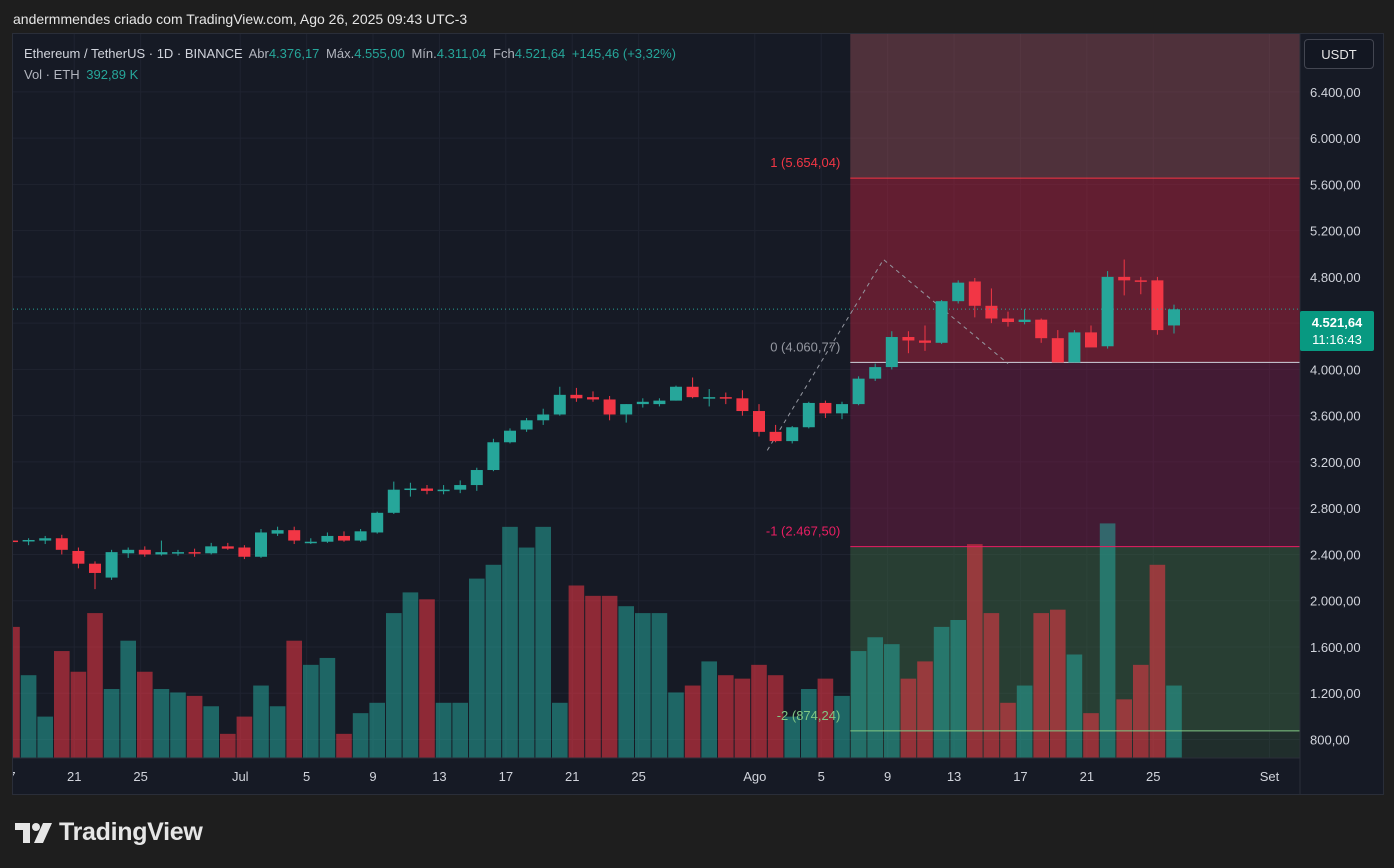  I want to click on tradingview-logo-icon, so click(33, 832).